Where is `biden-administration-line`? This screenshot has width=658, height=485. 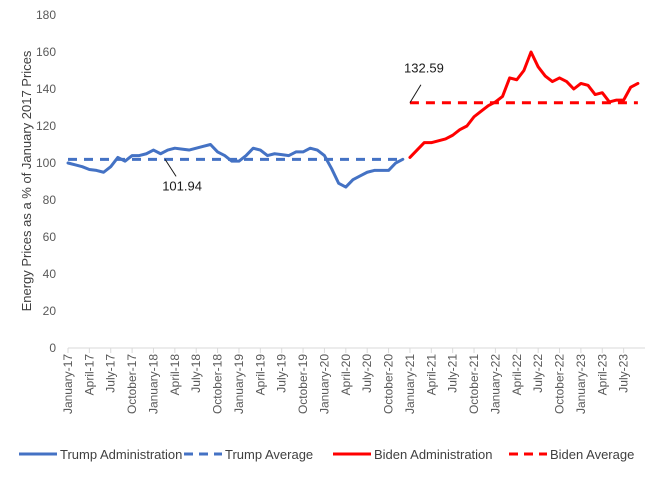
biden-administration-line is located at coordinates (524, 104).